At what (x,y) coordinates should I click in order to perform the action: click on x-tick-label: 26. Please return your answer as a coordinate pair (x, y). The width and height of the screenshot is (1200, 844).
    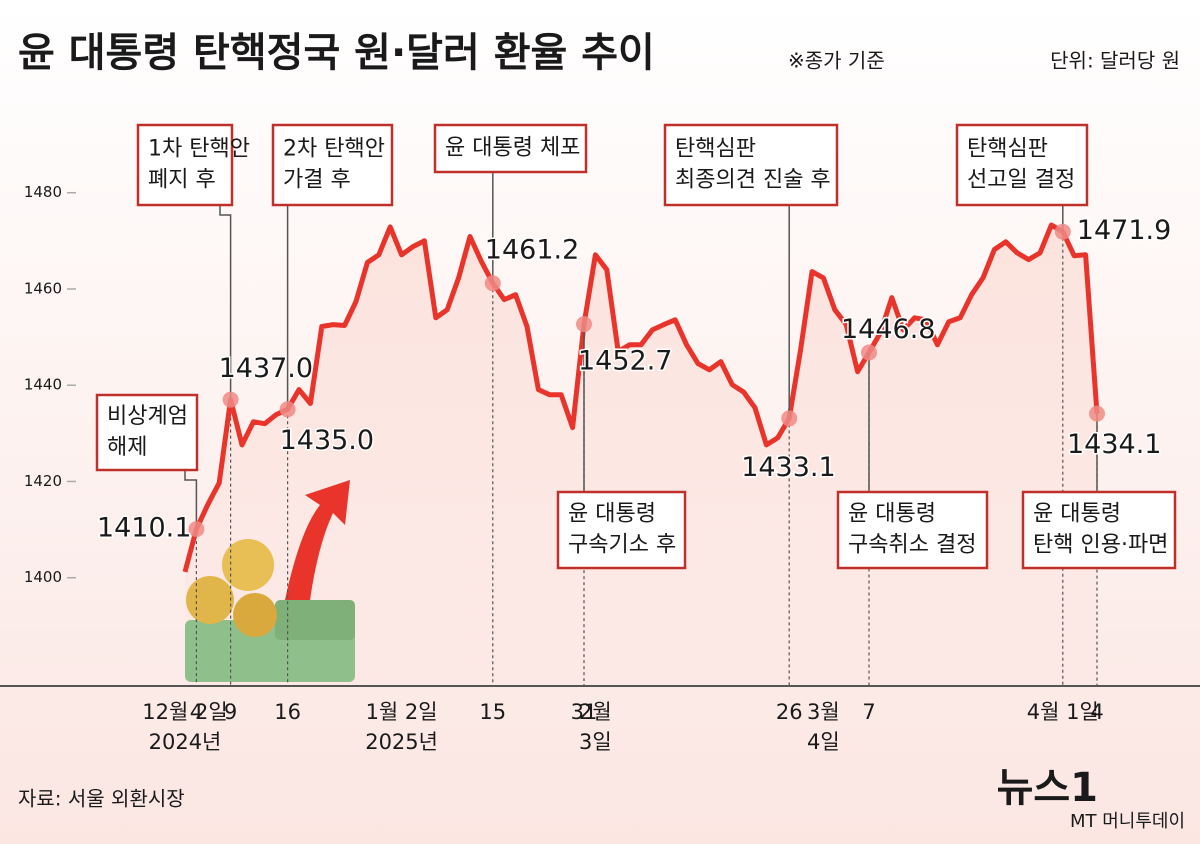
    Looking at the image, I should click on (789, 712).